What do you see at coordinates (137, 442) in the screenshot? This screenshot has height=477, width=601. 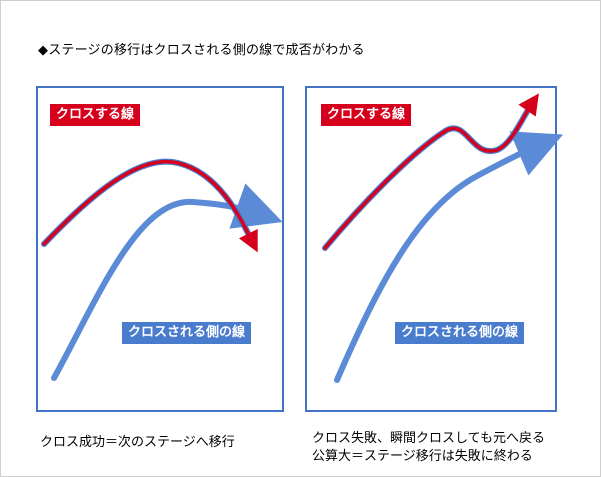 I see `caption-left: クロス成功＝次のステージへ移行` at bounding box center [137, 442].